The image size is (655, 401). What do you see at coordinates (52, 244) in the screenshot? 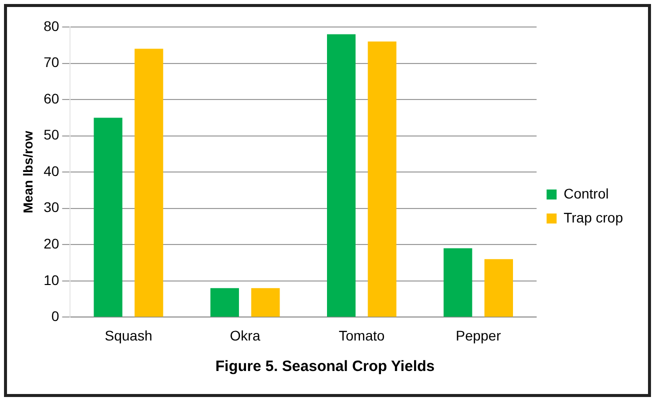
I see `y-tick-label: 20` at bounding box center [52, 244].